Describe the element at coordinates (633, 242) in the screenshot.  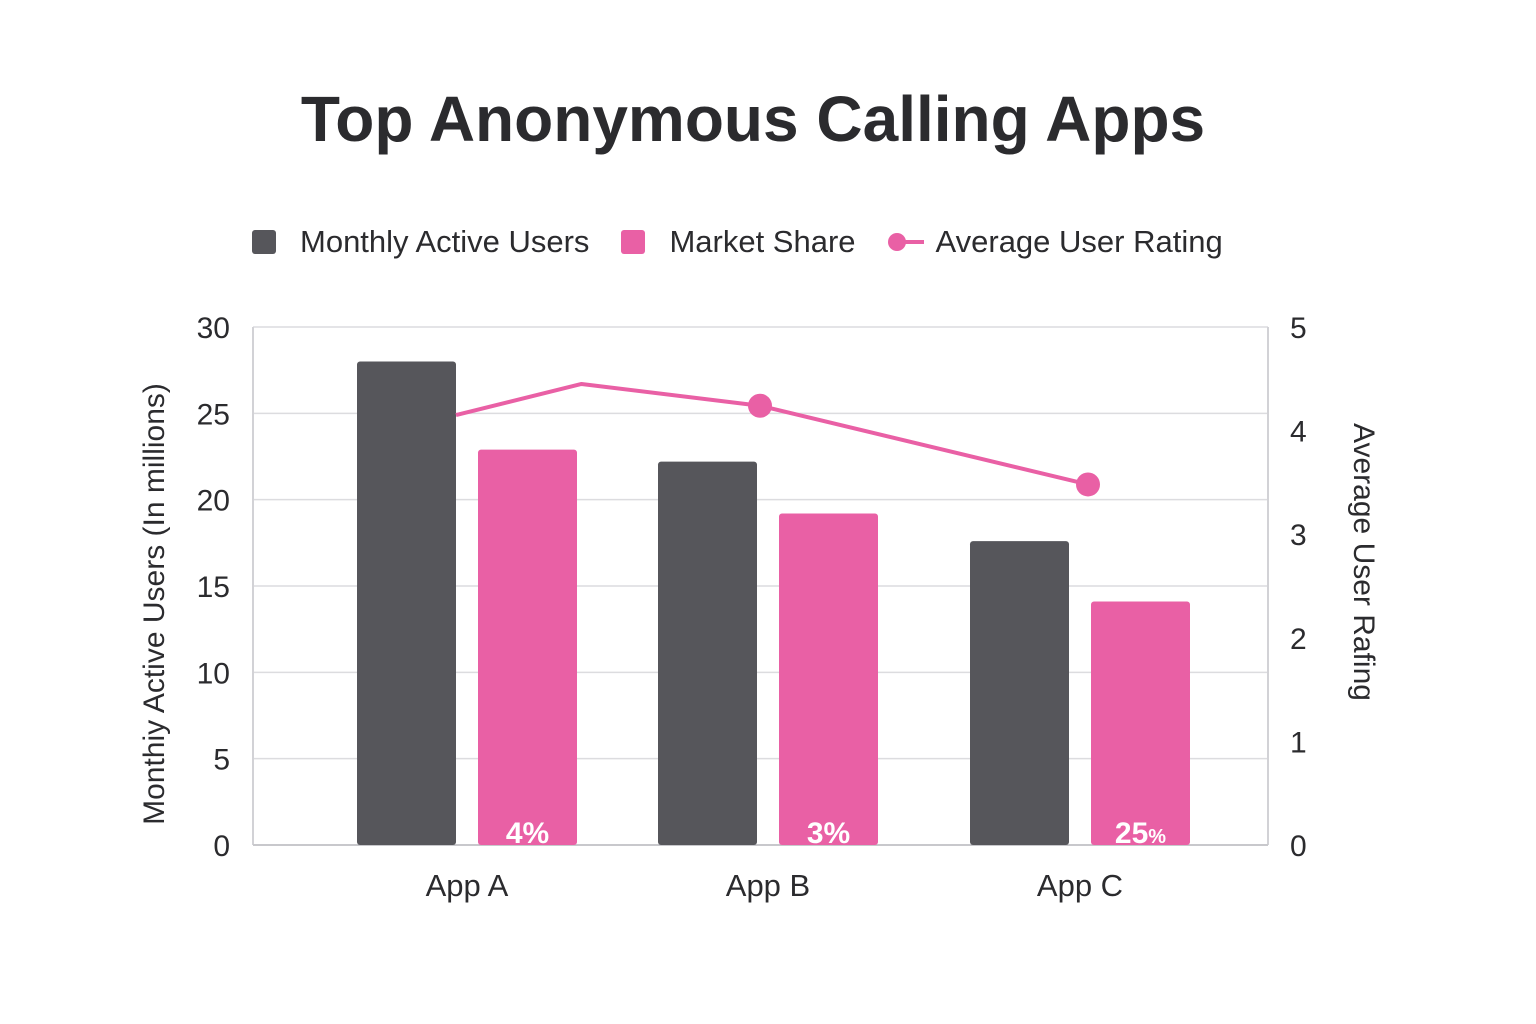
I see `legend-swatch-market-share` at that location.